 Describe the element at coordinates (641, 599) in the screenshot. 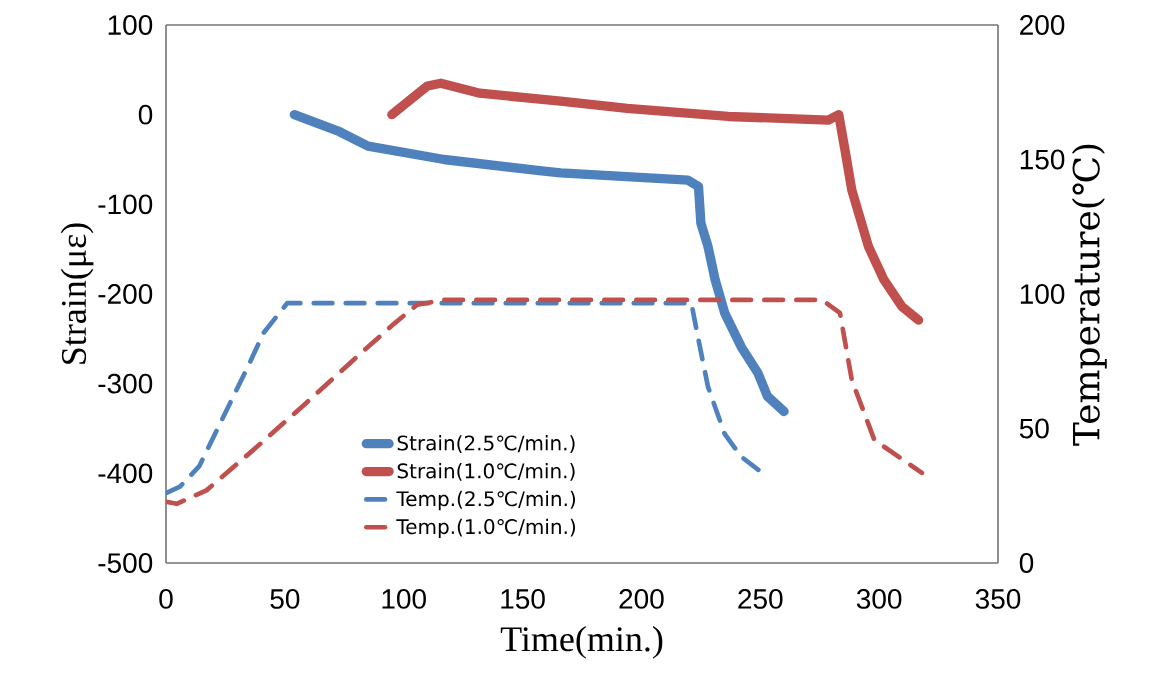

I see `x-tick-label: 200` at that location.